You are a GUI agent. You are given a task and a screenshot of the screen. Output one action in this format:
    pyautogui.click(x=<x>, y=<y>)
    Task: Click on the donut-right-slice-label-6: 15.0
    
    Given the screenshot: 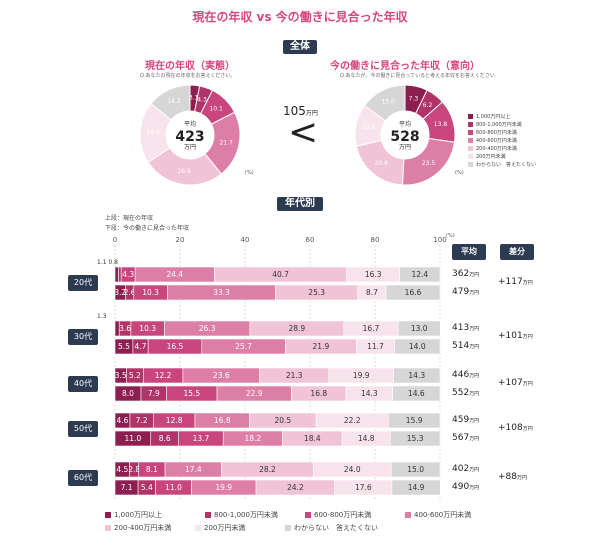 What is the action you would take?
    pyautogui.click(x=389, y=102)
    